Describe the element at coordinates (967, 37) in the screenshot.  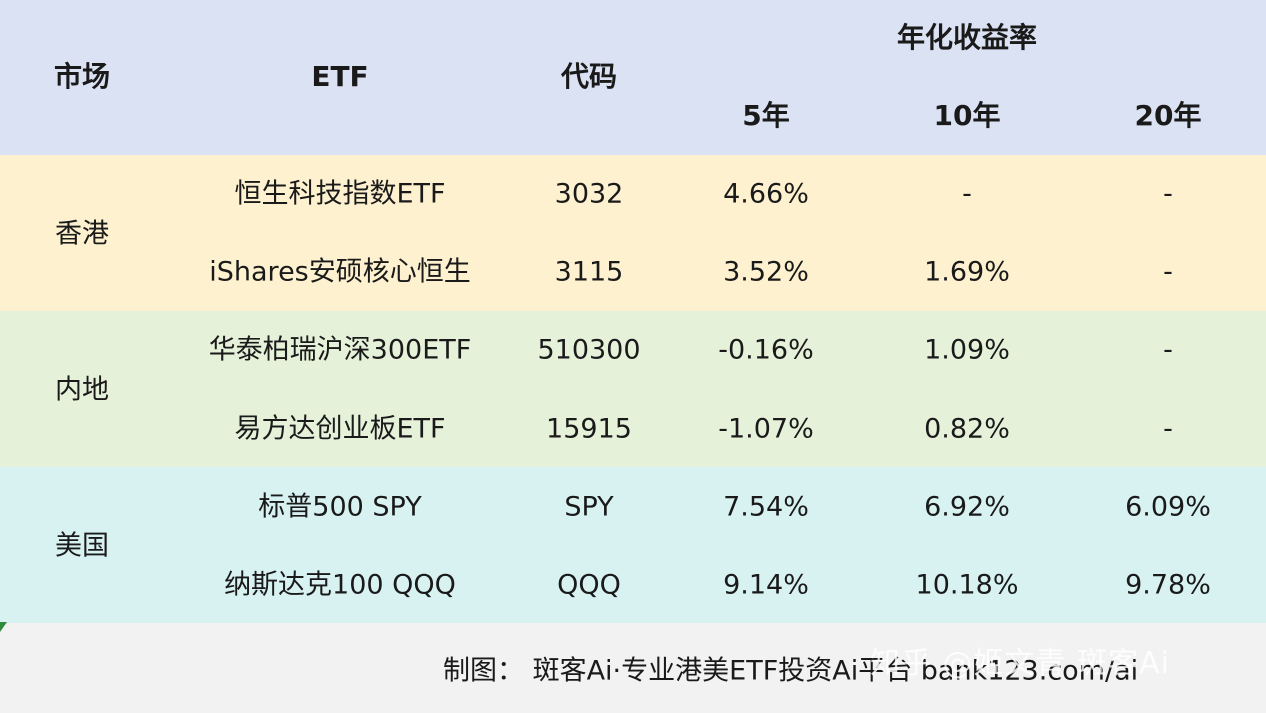
I see `header-annualized: 年化收益率` at that location.